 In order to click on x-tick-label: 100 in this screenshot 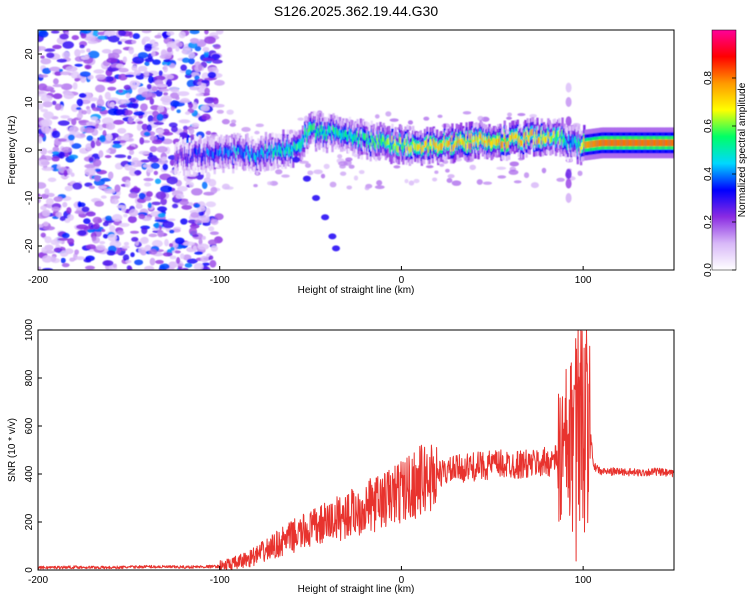, I will do `click(583, 580)`.